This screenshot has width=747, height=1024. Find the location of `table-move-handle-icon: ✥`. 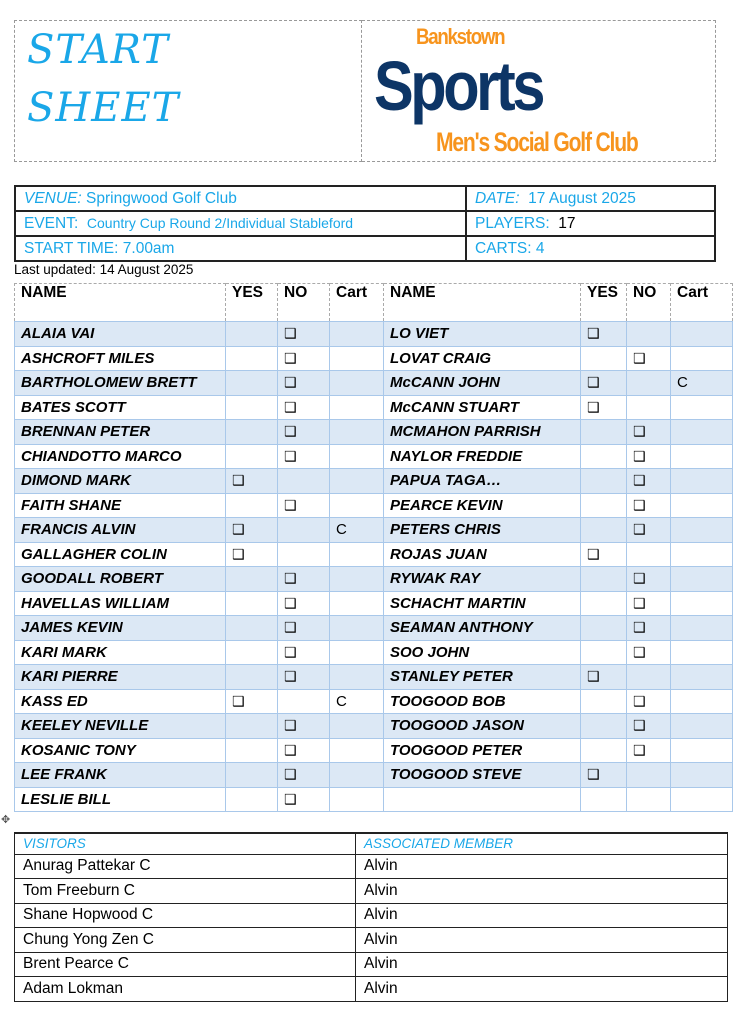

table-move-handle-icon: ✥ is located at coordinates (6, 820).